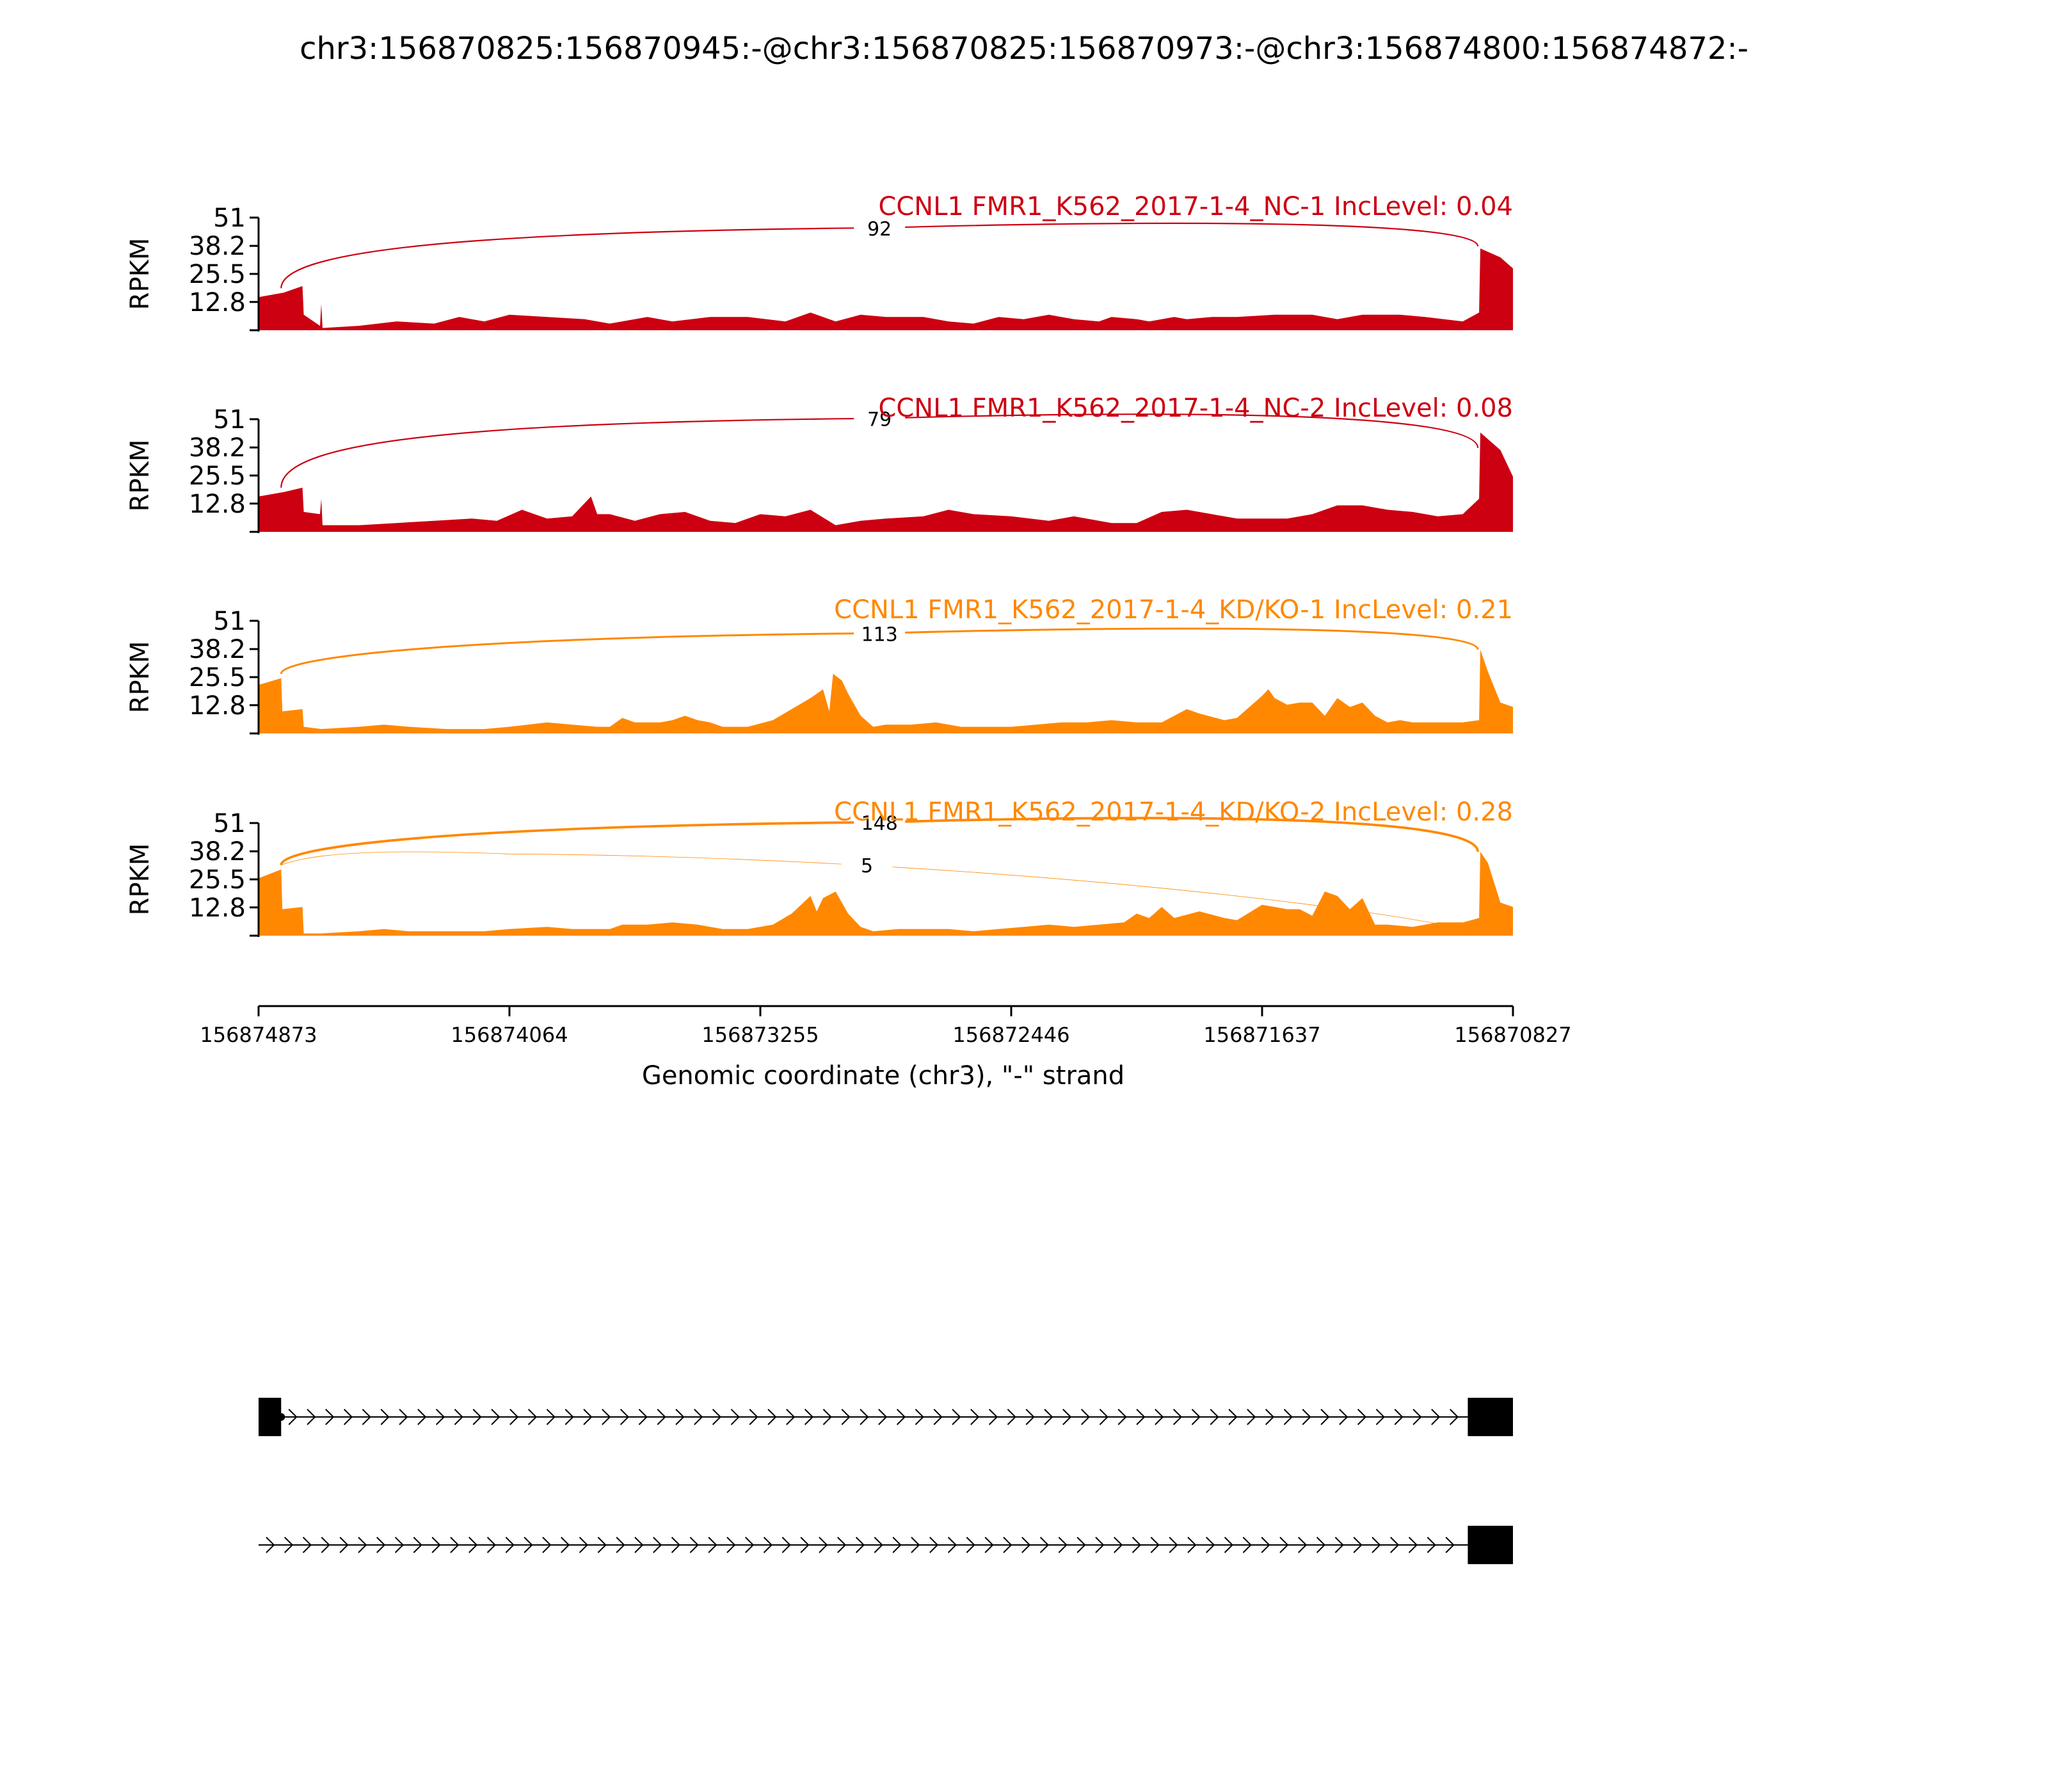  Describe the element at coordinates (760, 1035) in the screenshot. I see `x-tick-label: 156873255` at that location.